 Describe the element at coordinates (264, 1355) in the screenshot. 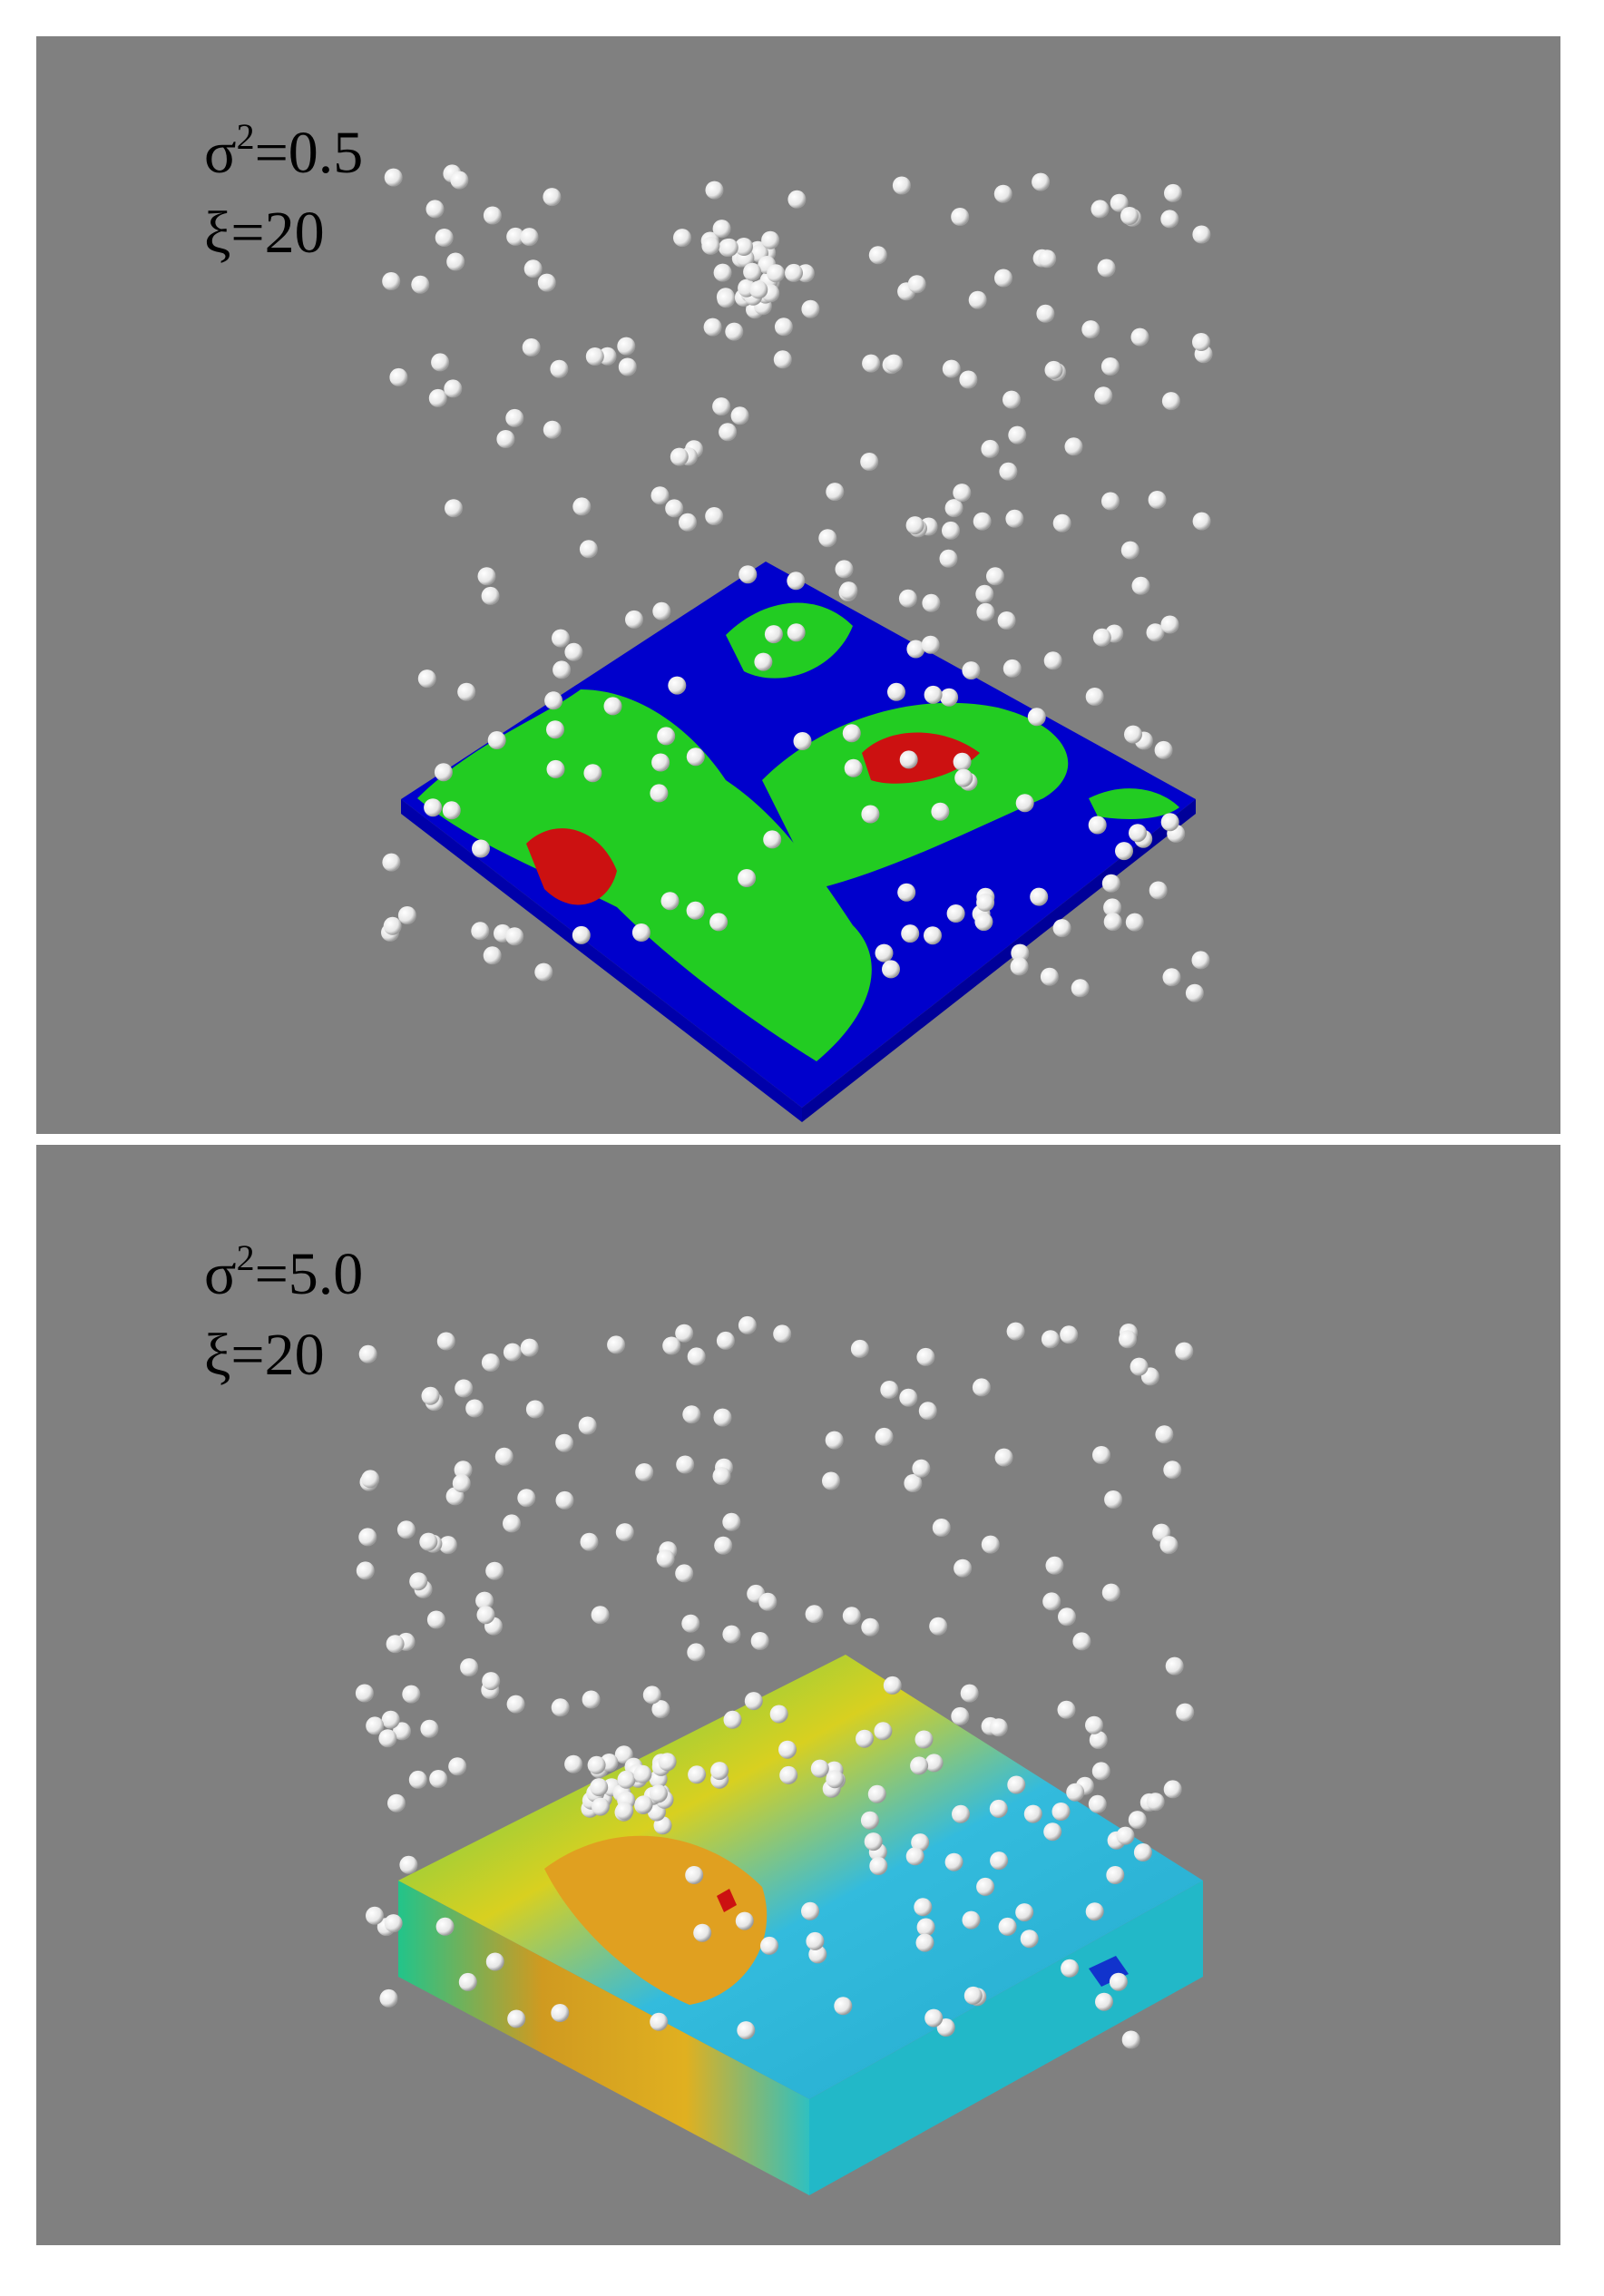

I see `length-label: ξ=20` at that location.